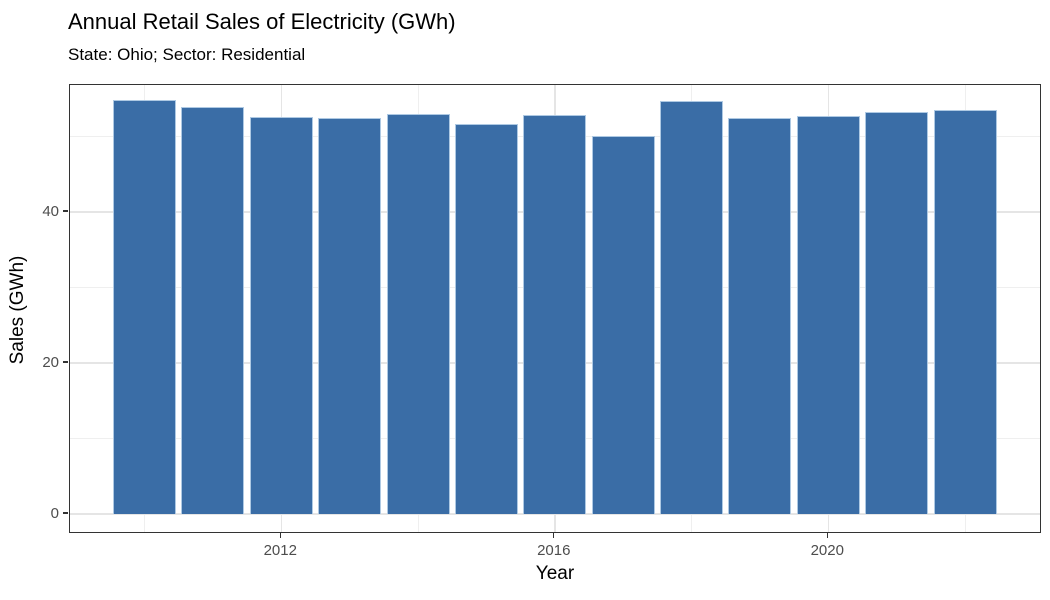  What do you see at coordinates (54, 513) in the screenshot?
I see `y-tick-label: 0` at bounding box center [54, 513].